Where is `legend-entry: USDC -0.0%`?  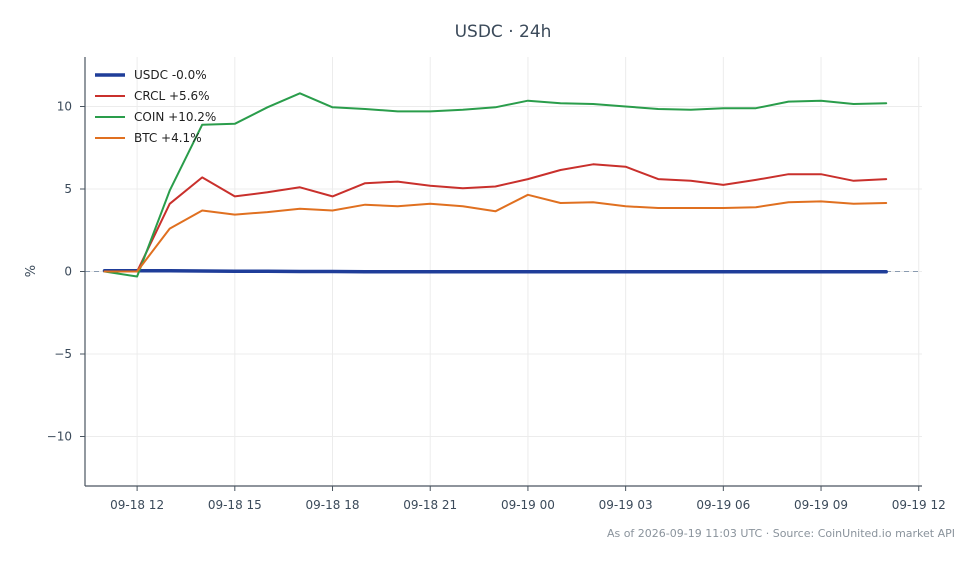 legend-entry: USDC -0.0% is located at coordinates (170, 75).